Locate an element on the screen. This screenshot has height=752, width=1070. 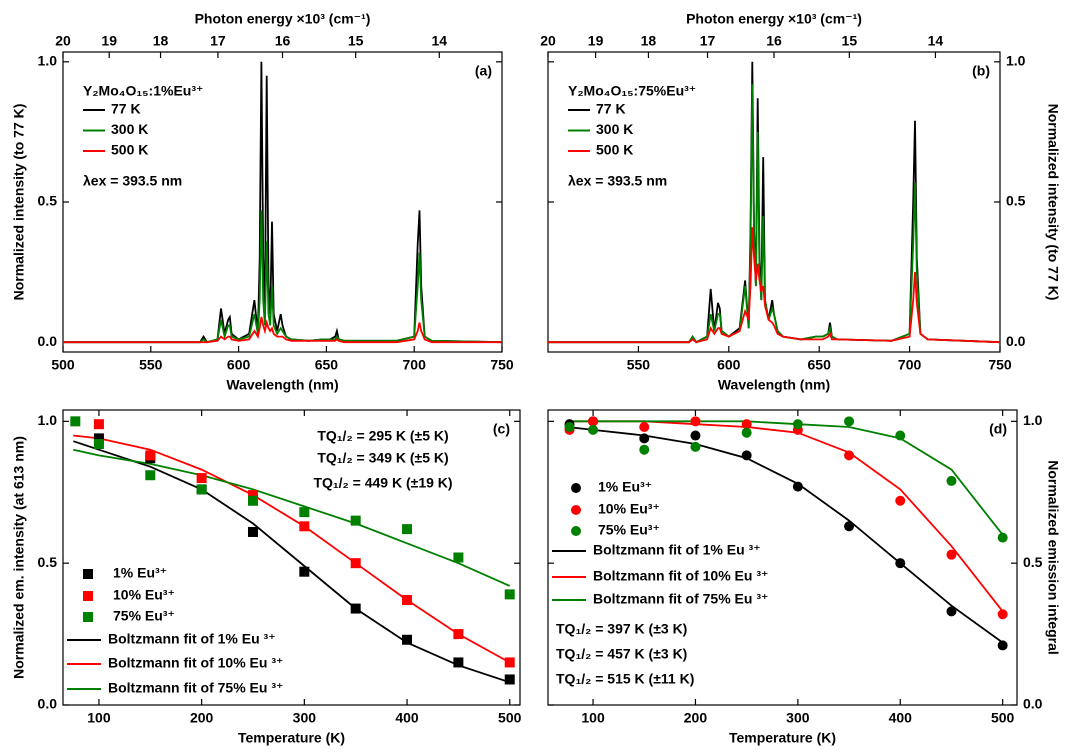
panel-label: (d) is located at coordinates (998, 429).